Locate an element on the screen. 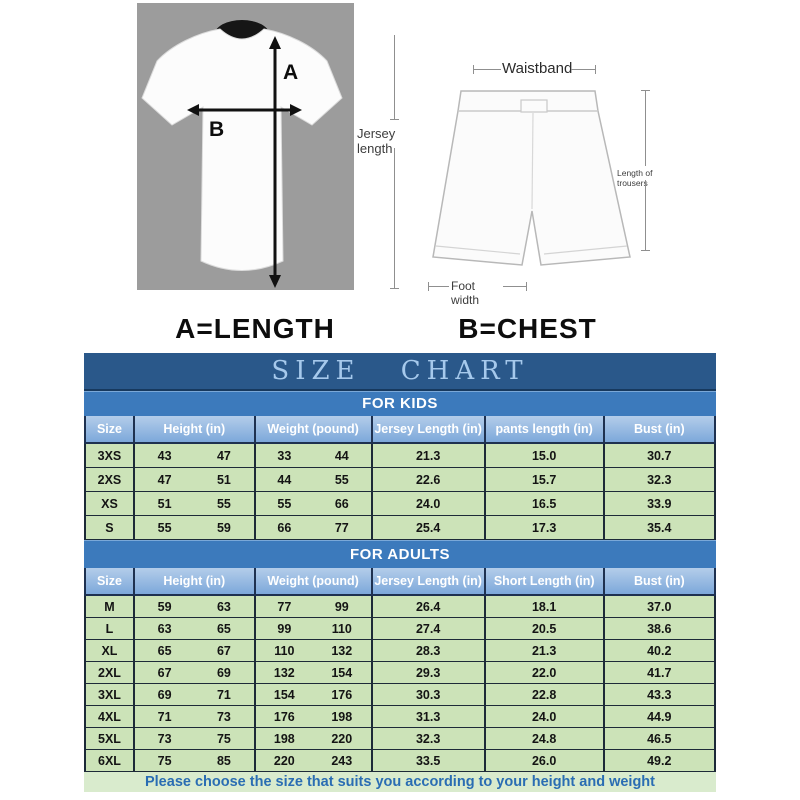 The image size is (800, 800). value-sub-cell: 43 is located at coordinates (164, 455).